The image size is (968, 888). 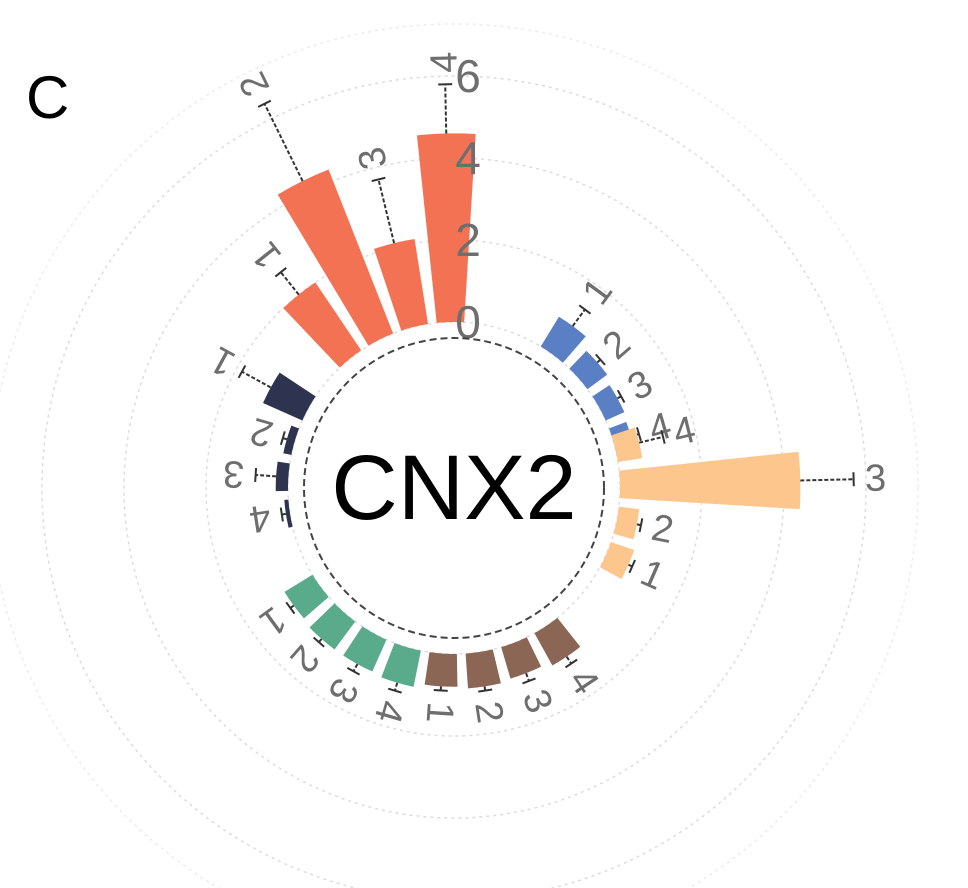 I want to click on bar-group: 4 3 21, so click(x=743, y=504).